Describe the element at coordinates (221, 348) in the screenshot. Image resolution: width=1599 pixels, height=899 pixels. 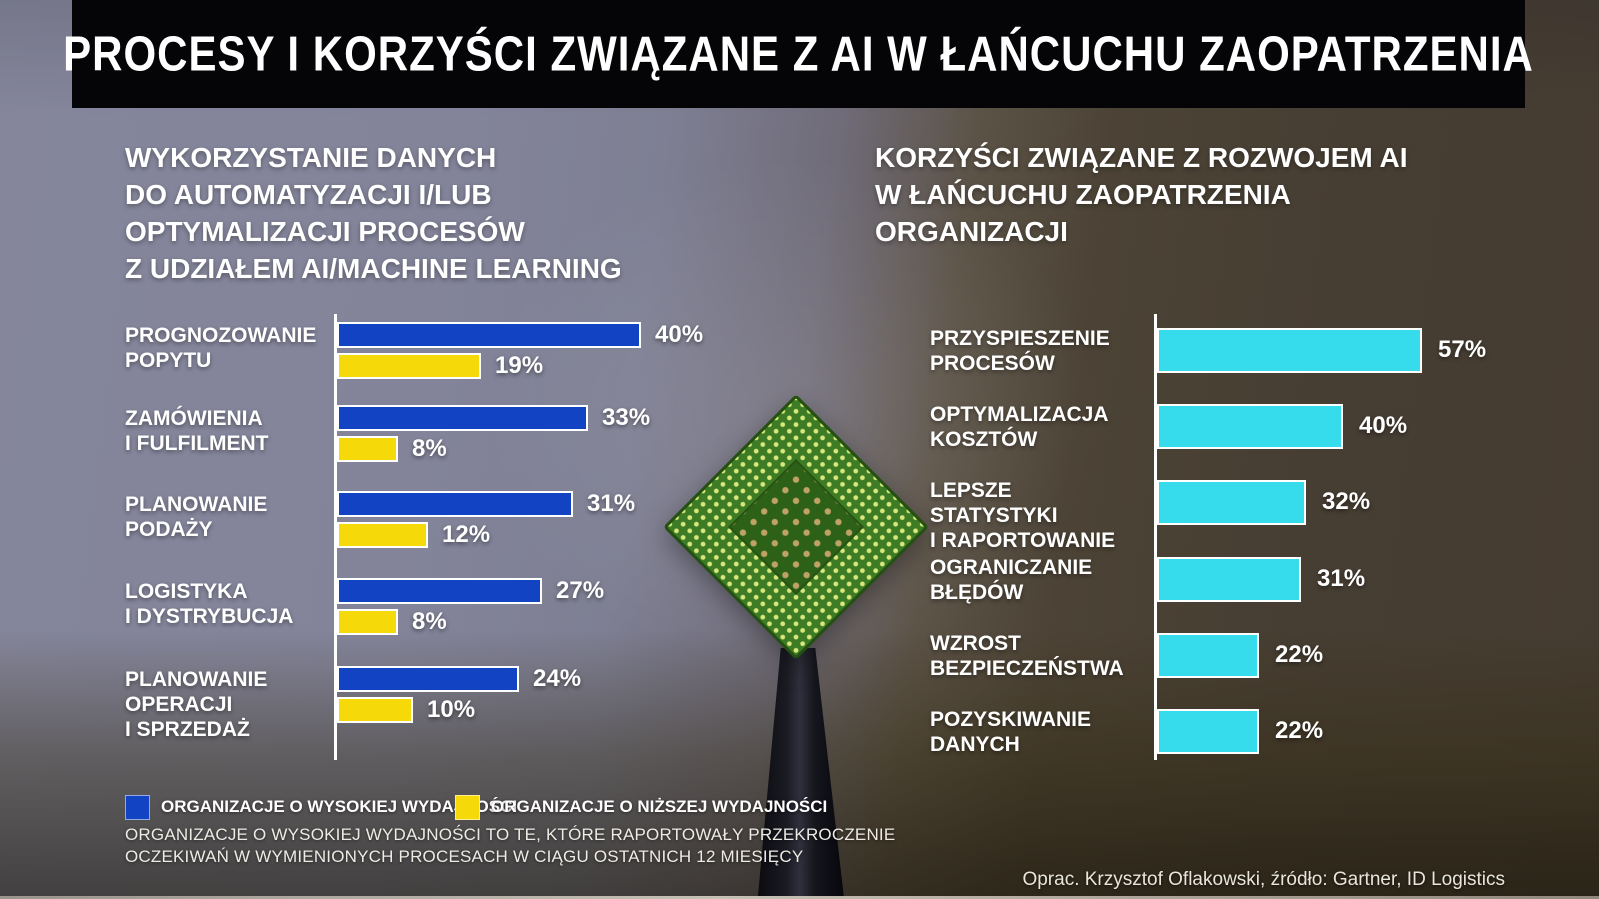
I see `category-label: PROGNOZOWANIE POPYTU` at that location.